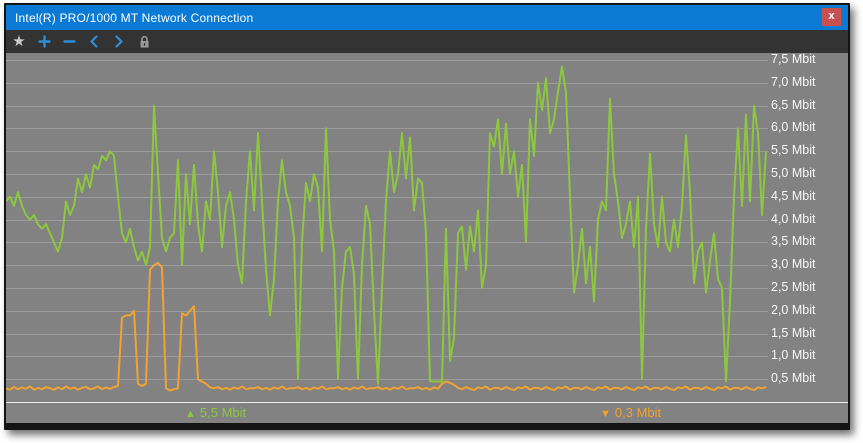  What do you see at coordinates (134, 17) in the screenshot?
I see `window-title: Intel(R) PRO/1000 MT Network Connection` at bounding box center [134, 17].